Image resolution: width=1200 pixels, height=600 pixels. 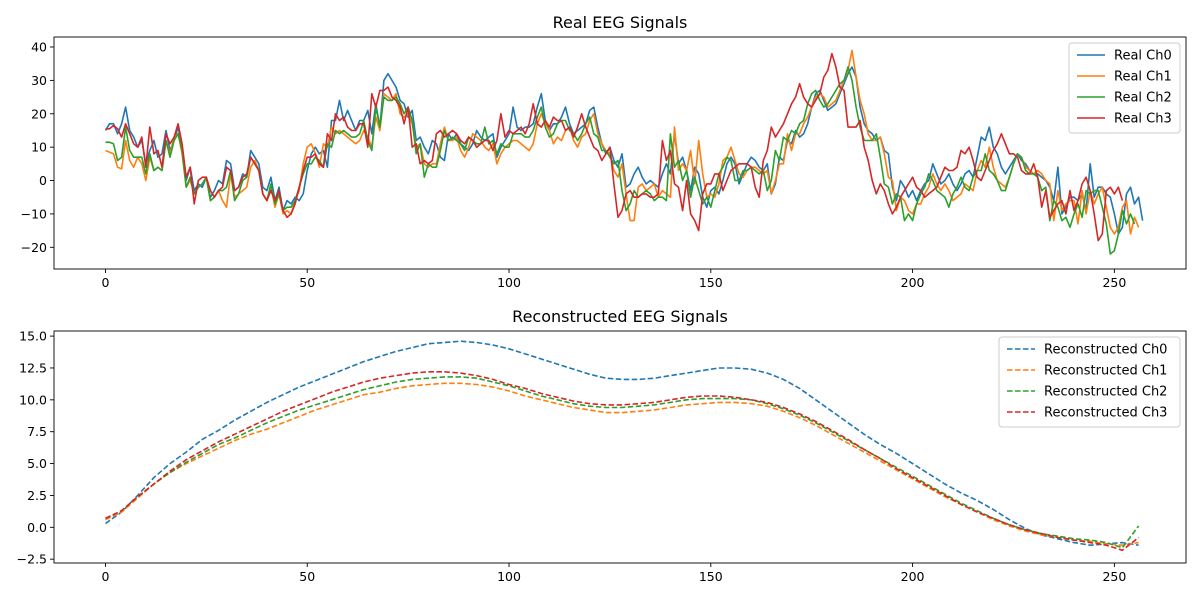 What do you see at coordinates (1105, 413) in the screenshot?
I see `legend-label-3: Reconstructed Ch3` at bounding box center [1105, 413].